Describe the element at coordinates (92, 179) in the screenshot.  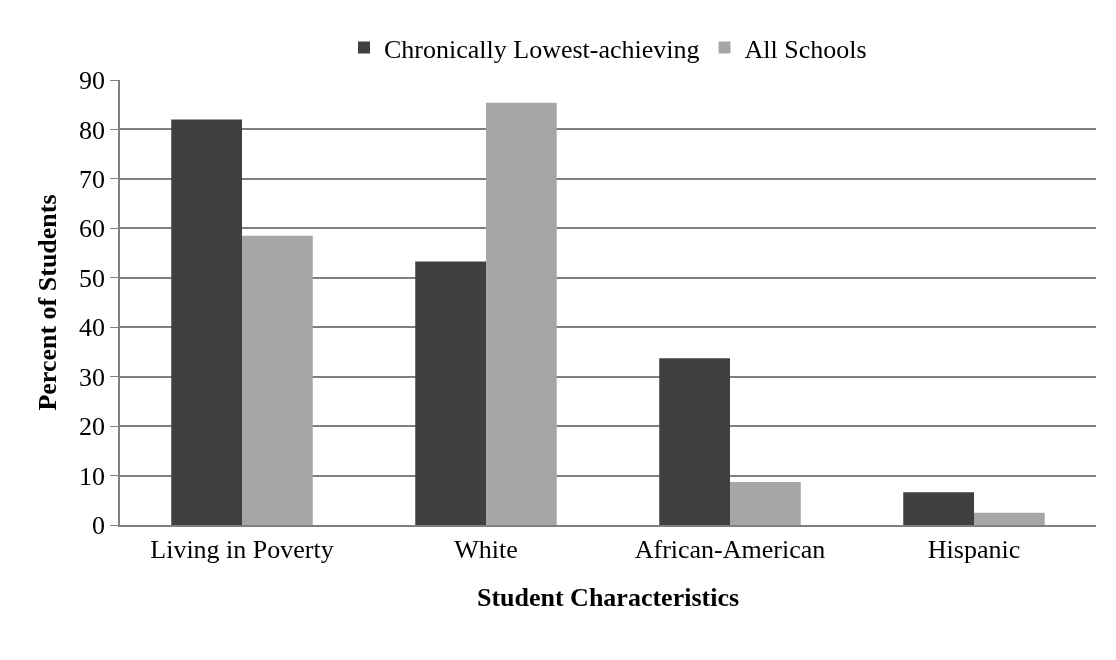
I see `y-tick-label: 70` at that location.